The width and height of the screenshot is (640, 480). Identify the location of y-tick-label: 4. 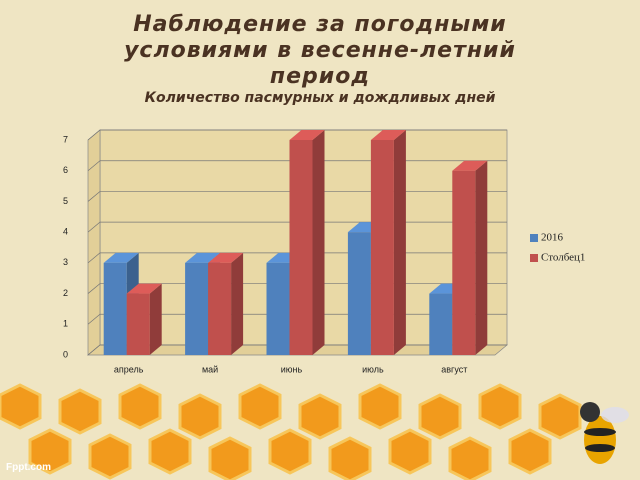
(65, 232).